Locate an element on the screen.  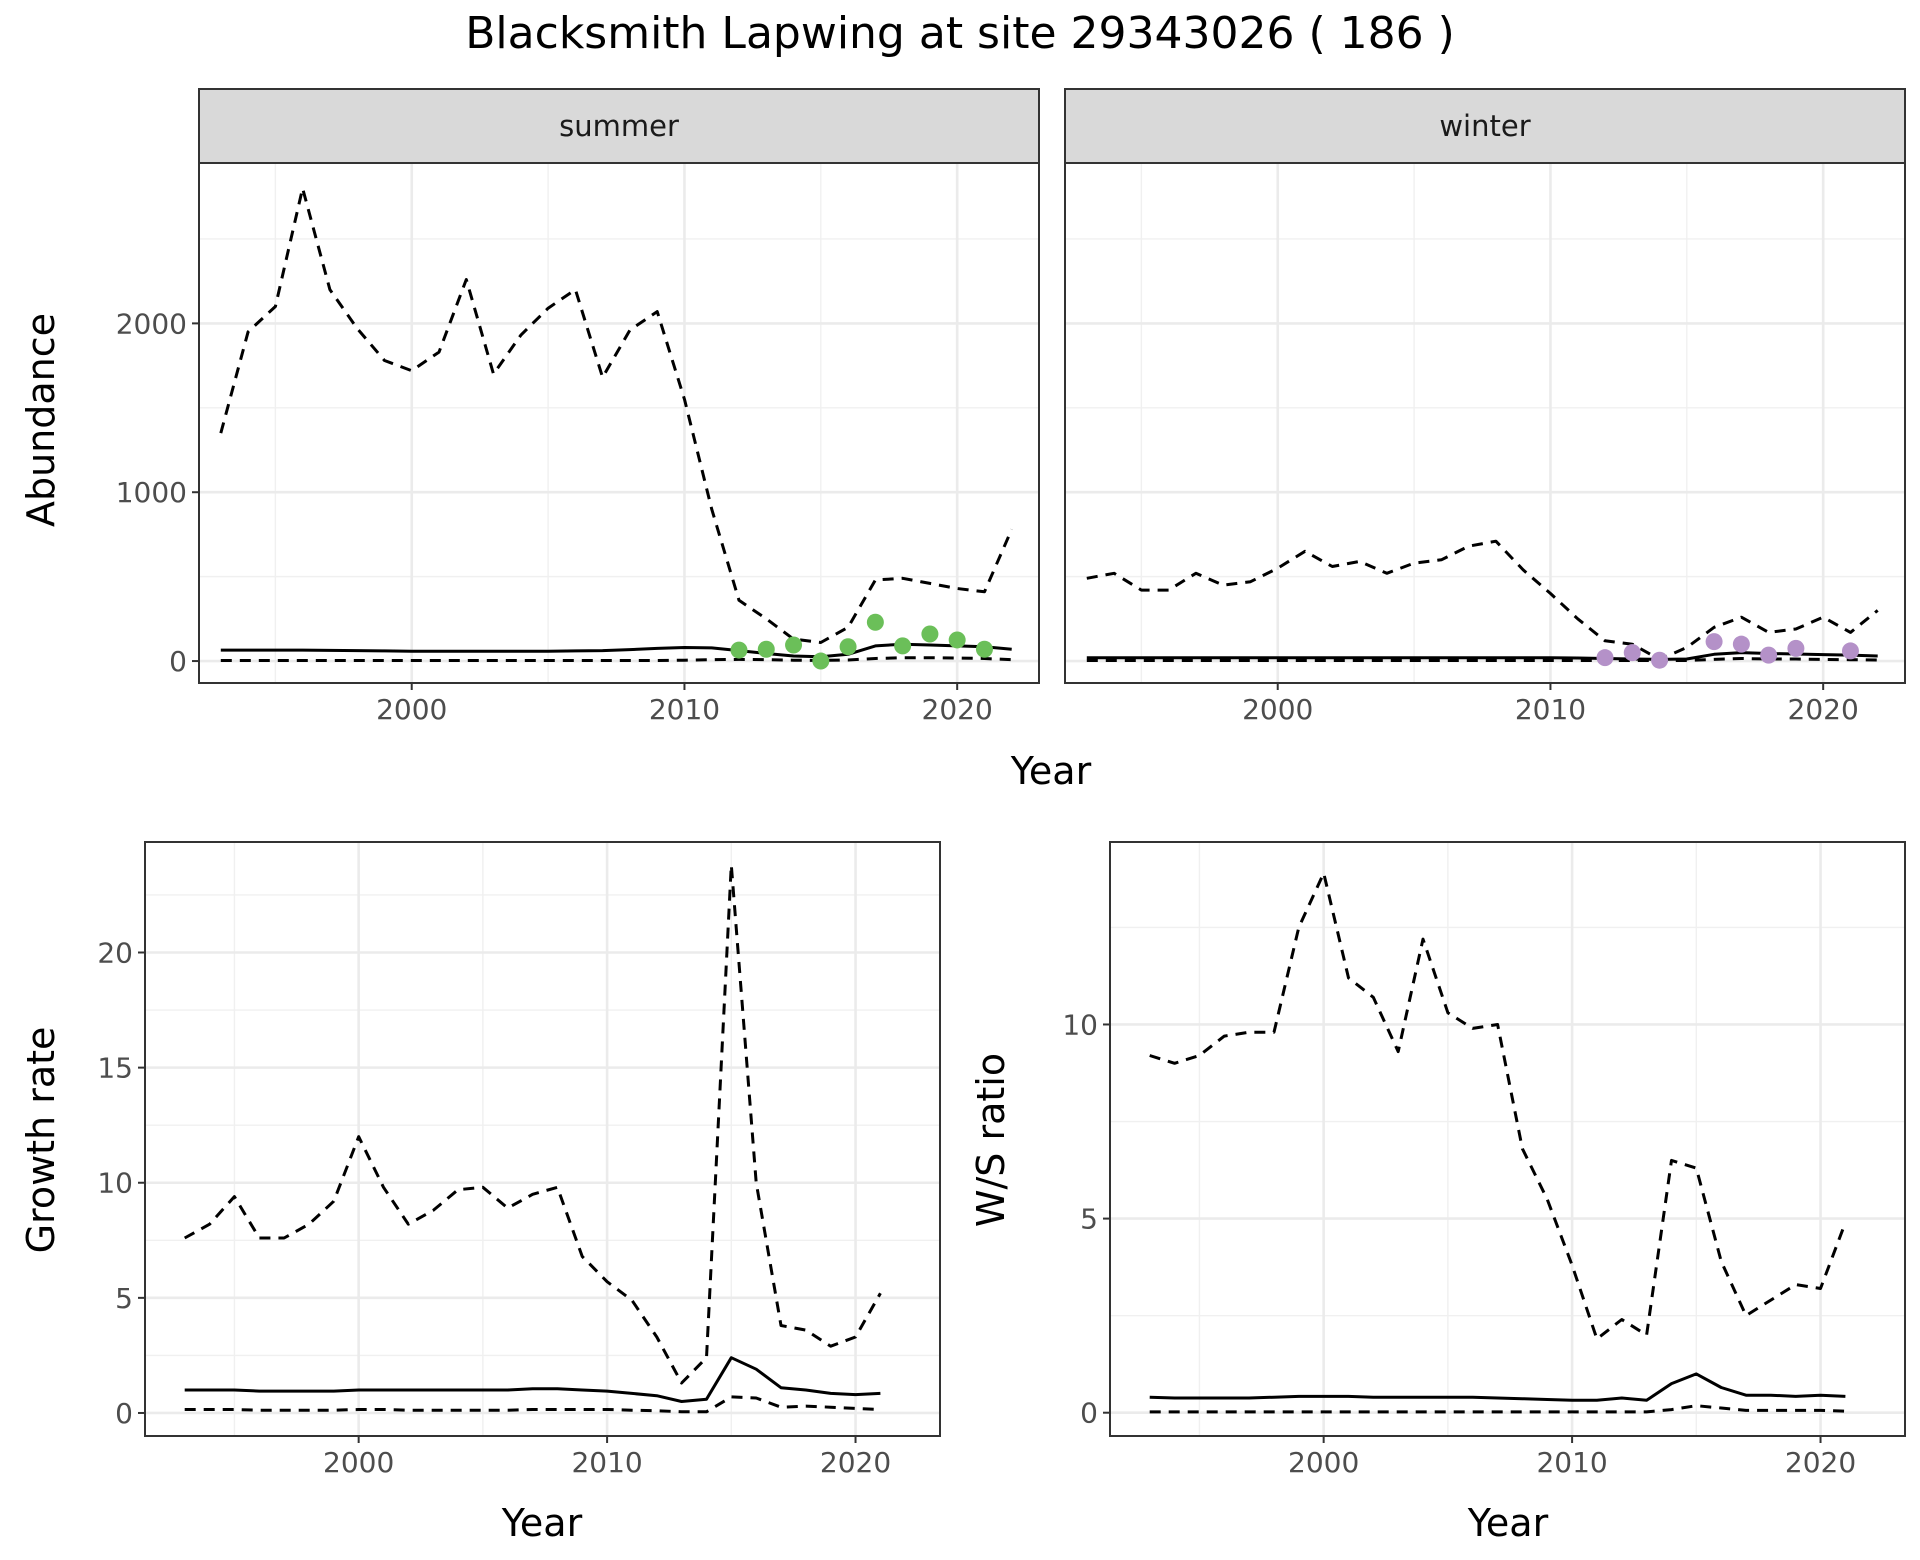
growth-y-axis-title: Growth rate is located at coordinates (41, 1140).